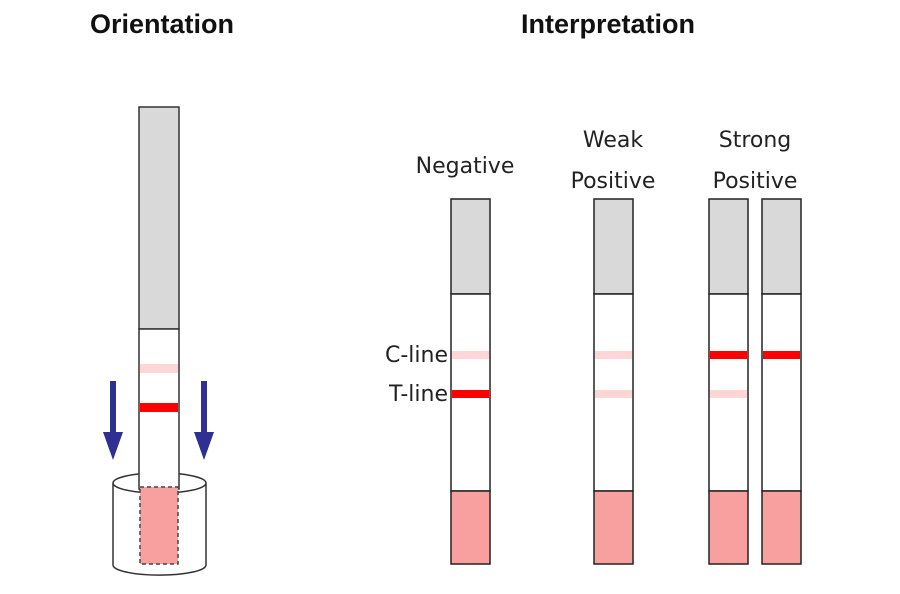 This screenshot has width=900, height=594. Describe the element at coordinates (613, 140) in the screenshot. I see `weak-positive-label-1: Weak` at that location.